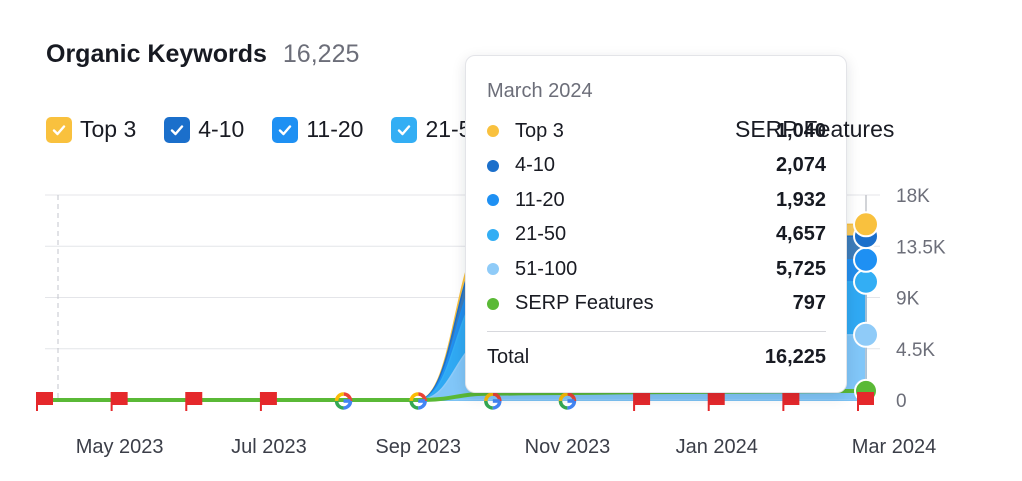 This screenshot has width=1022, height=481. I want to click on tooltip-row-label: 11-20, so click(540, 199).